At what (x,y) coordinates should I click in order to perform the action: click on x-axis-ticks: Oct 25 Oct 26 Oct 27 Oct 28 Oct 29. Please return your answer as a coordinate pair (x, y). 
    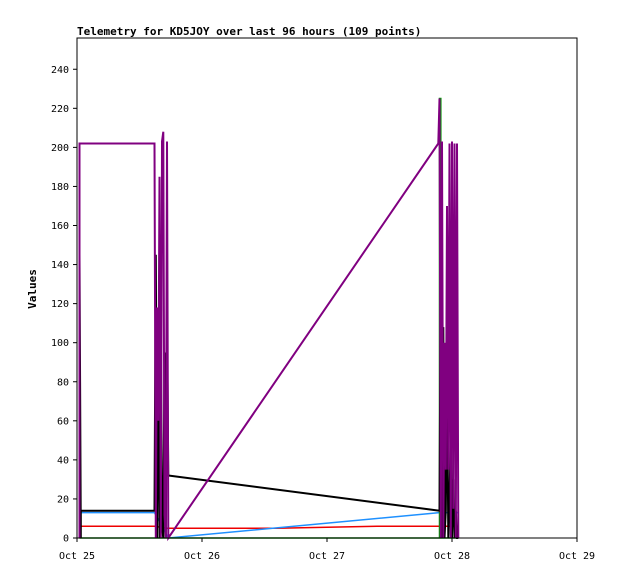
    Looking at the image, I should click on (327, 550).